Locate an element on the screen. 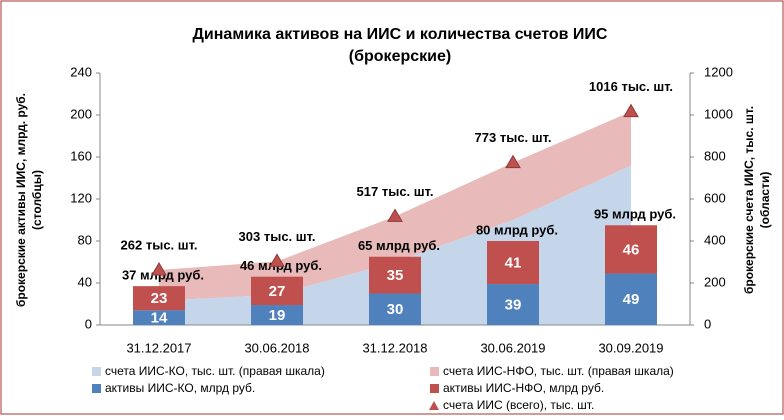 This screenshot has height=420, width=784. x-tick-label: 30.06.2018 is located at coordinates (276, 347).